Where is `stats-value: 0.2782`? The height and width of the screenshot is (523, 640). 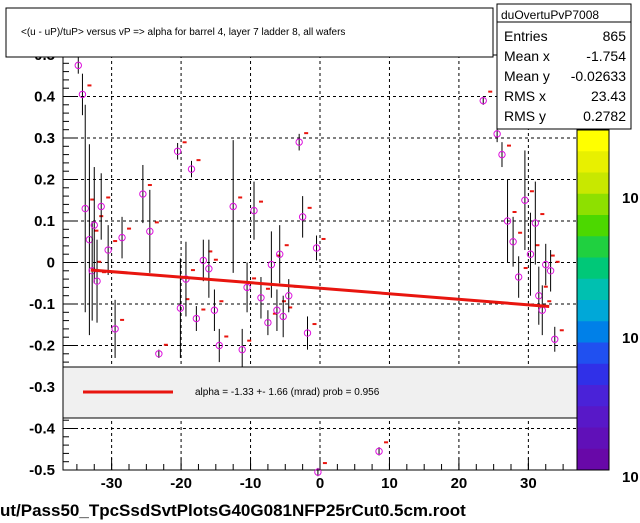 stats-value: 0.2782 is located at coordinates (604, 116).